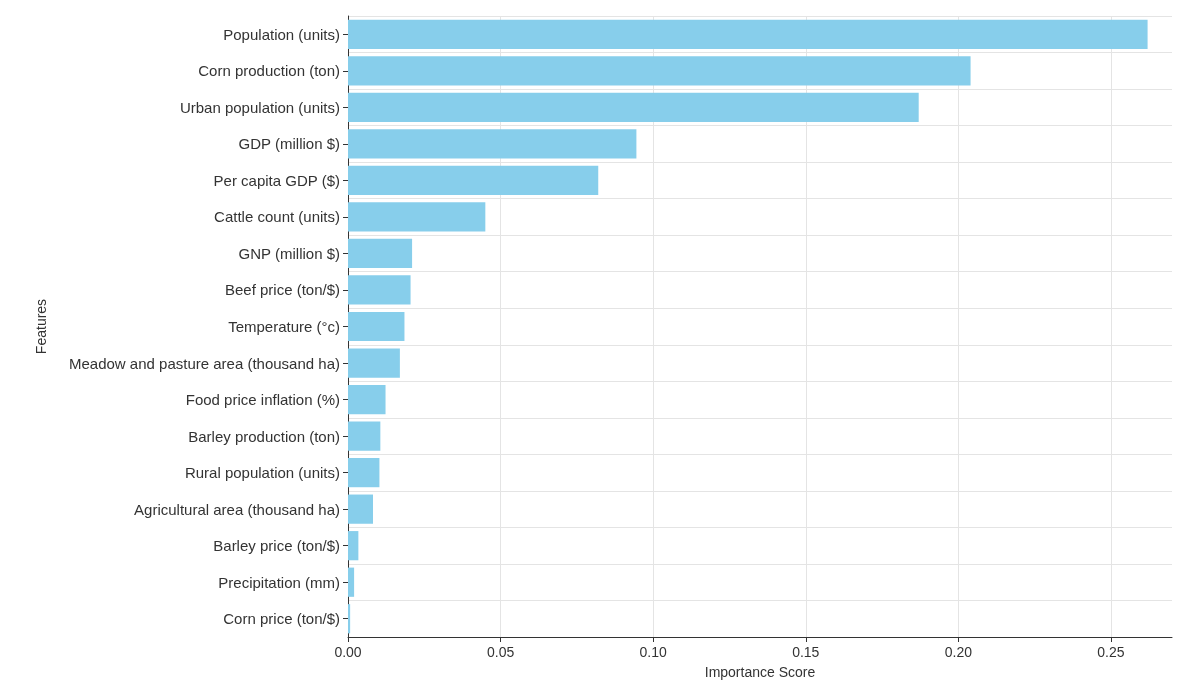 This screenshot has height=695, width=1184. I want to click on y-tick-label: Corn price (ton/$), so click(281, 619).